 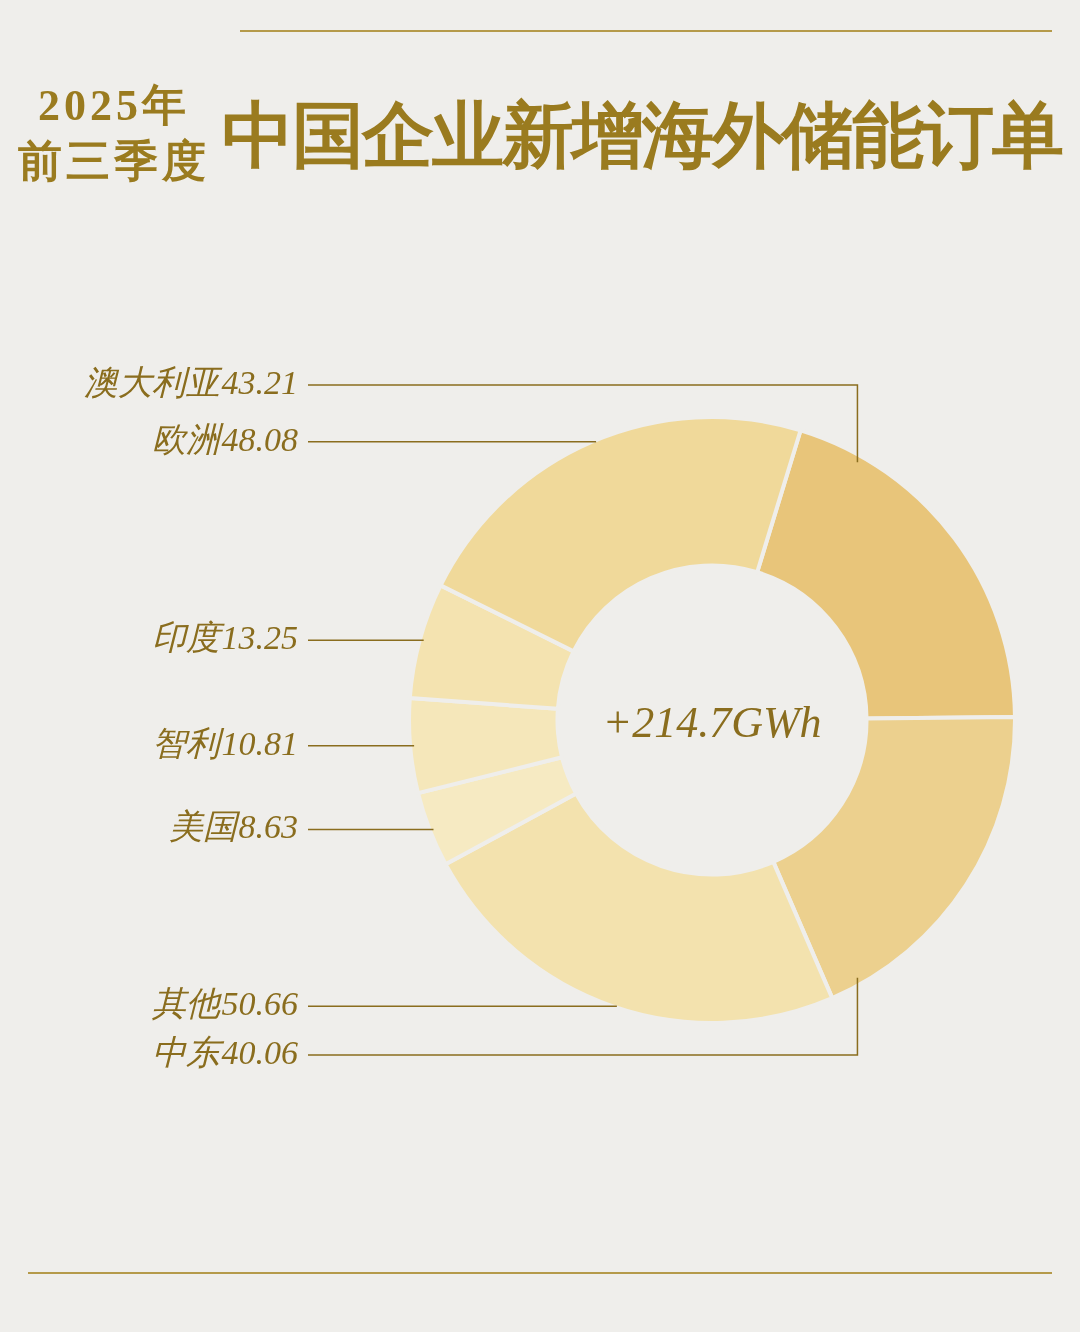 What do you see at coordinates (114, 134) in the screenshot?
I see `chart-subtitle: 2025年前三季度` at bounding box center [114, 134].